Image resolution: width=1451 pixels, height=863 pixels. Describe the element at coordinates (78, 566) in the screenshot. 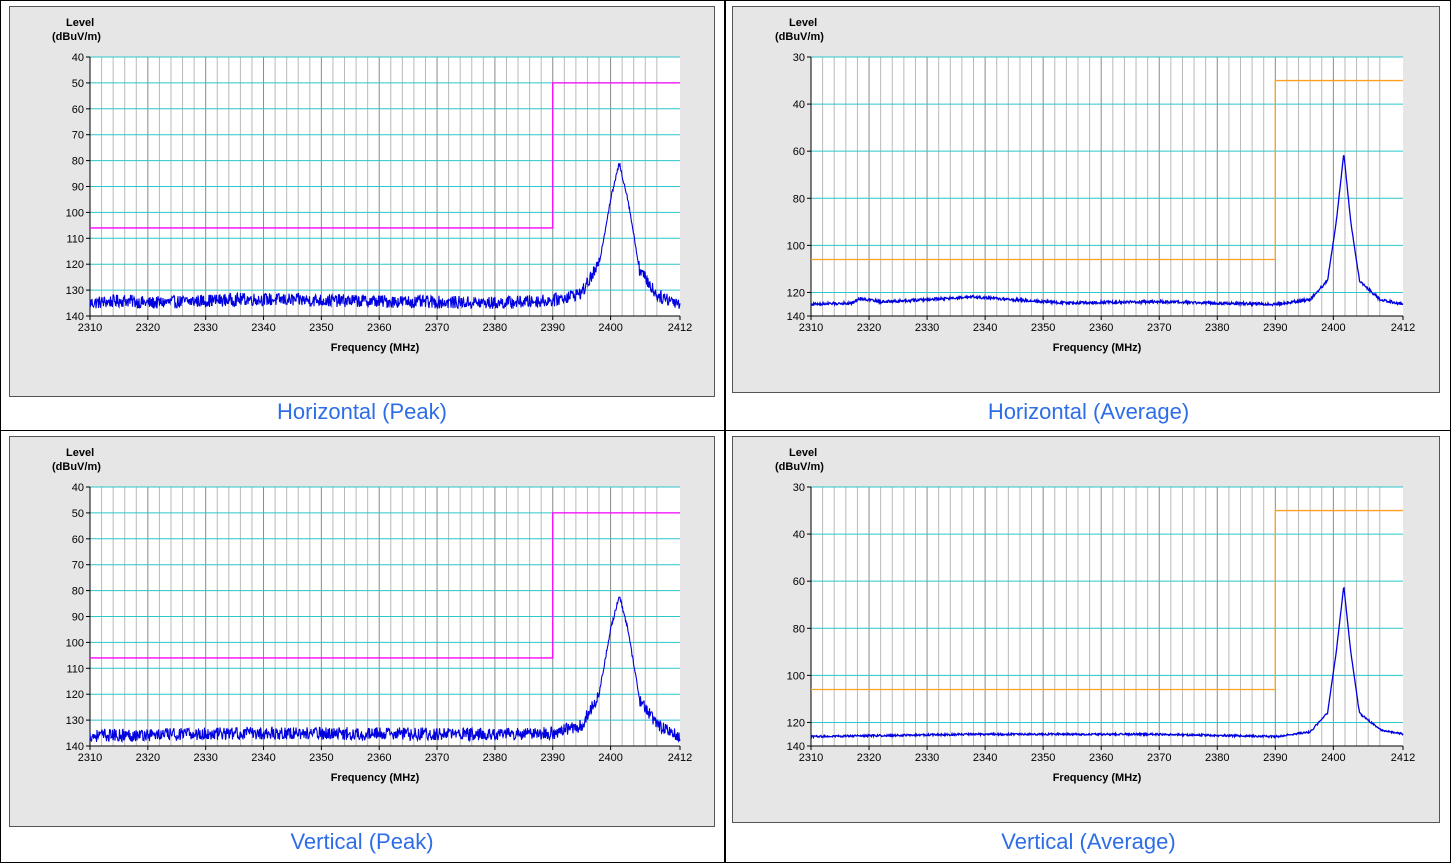

I see `y-tick-label: 70` at that location.